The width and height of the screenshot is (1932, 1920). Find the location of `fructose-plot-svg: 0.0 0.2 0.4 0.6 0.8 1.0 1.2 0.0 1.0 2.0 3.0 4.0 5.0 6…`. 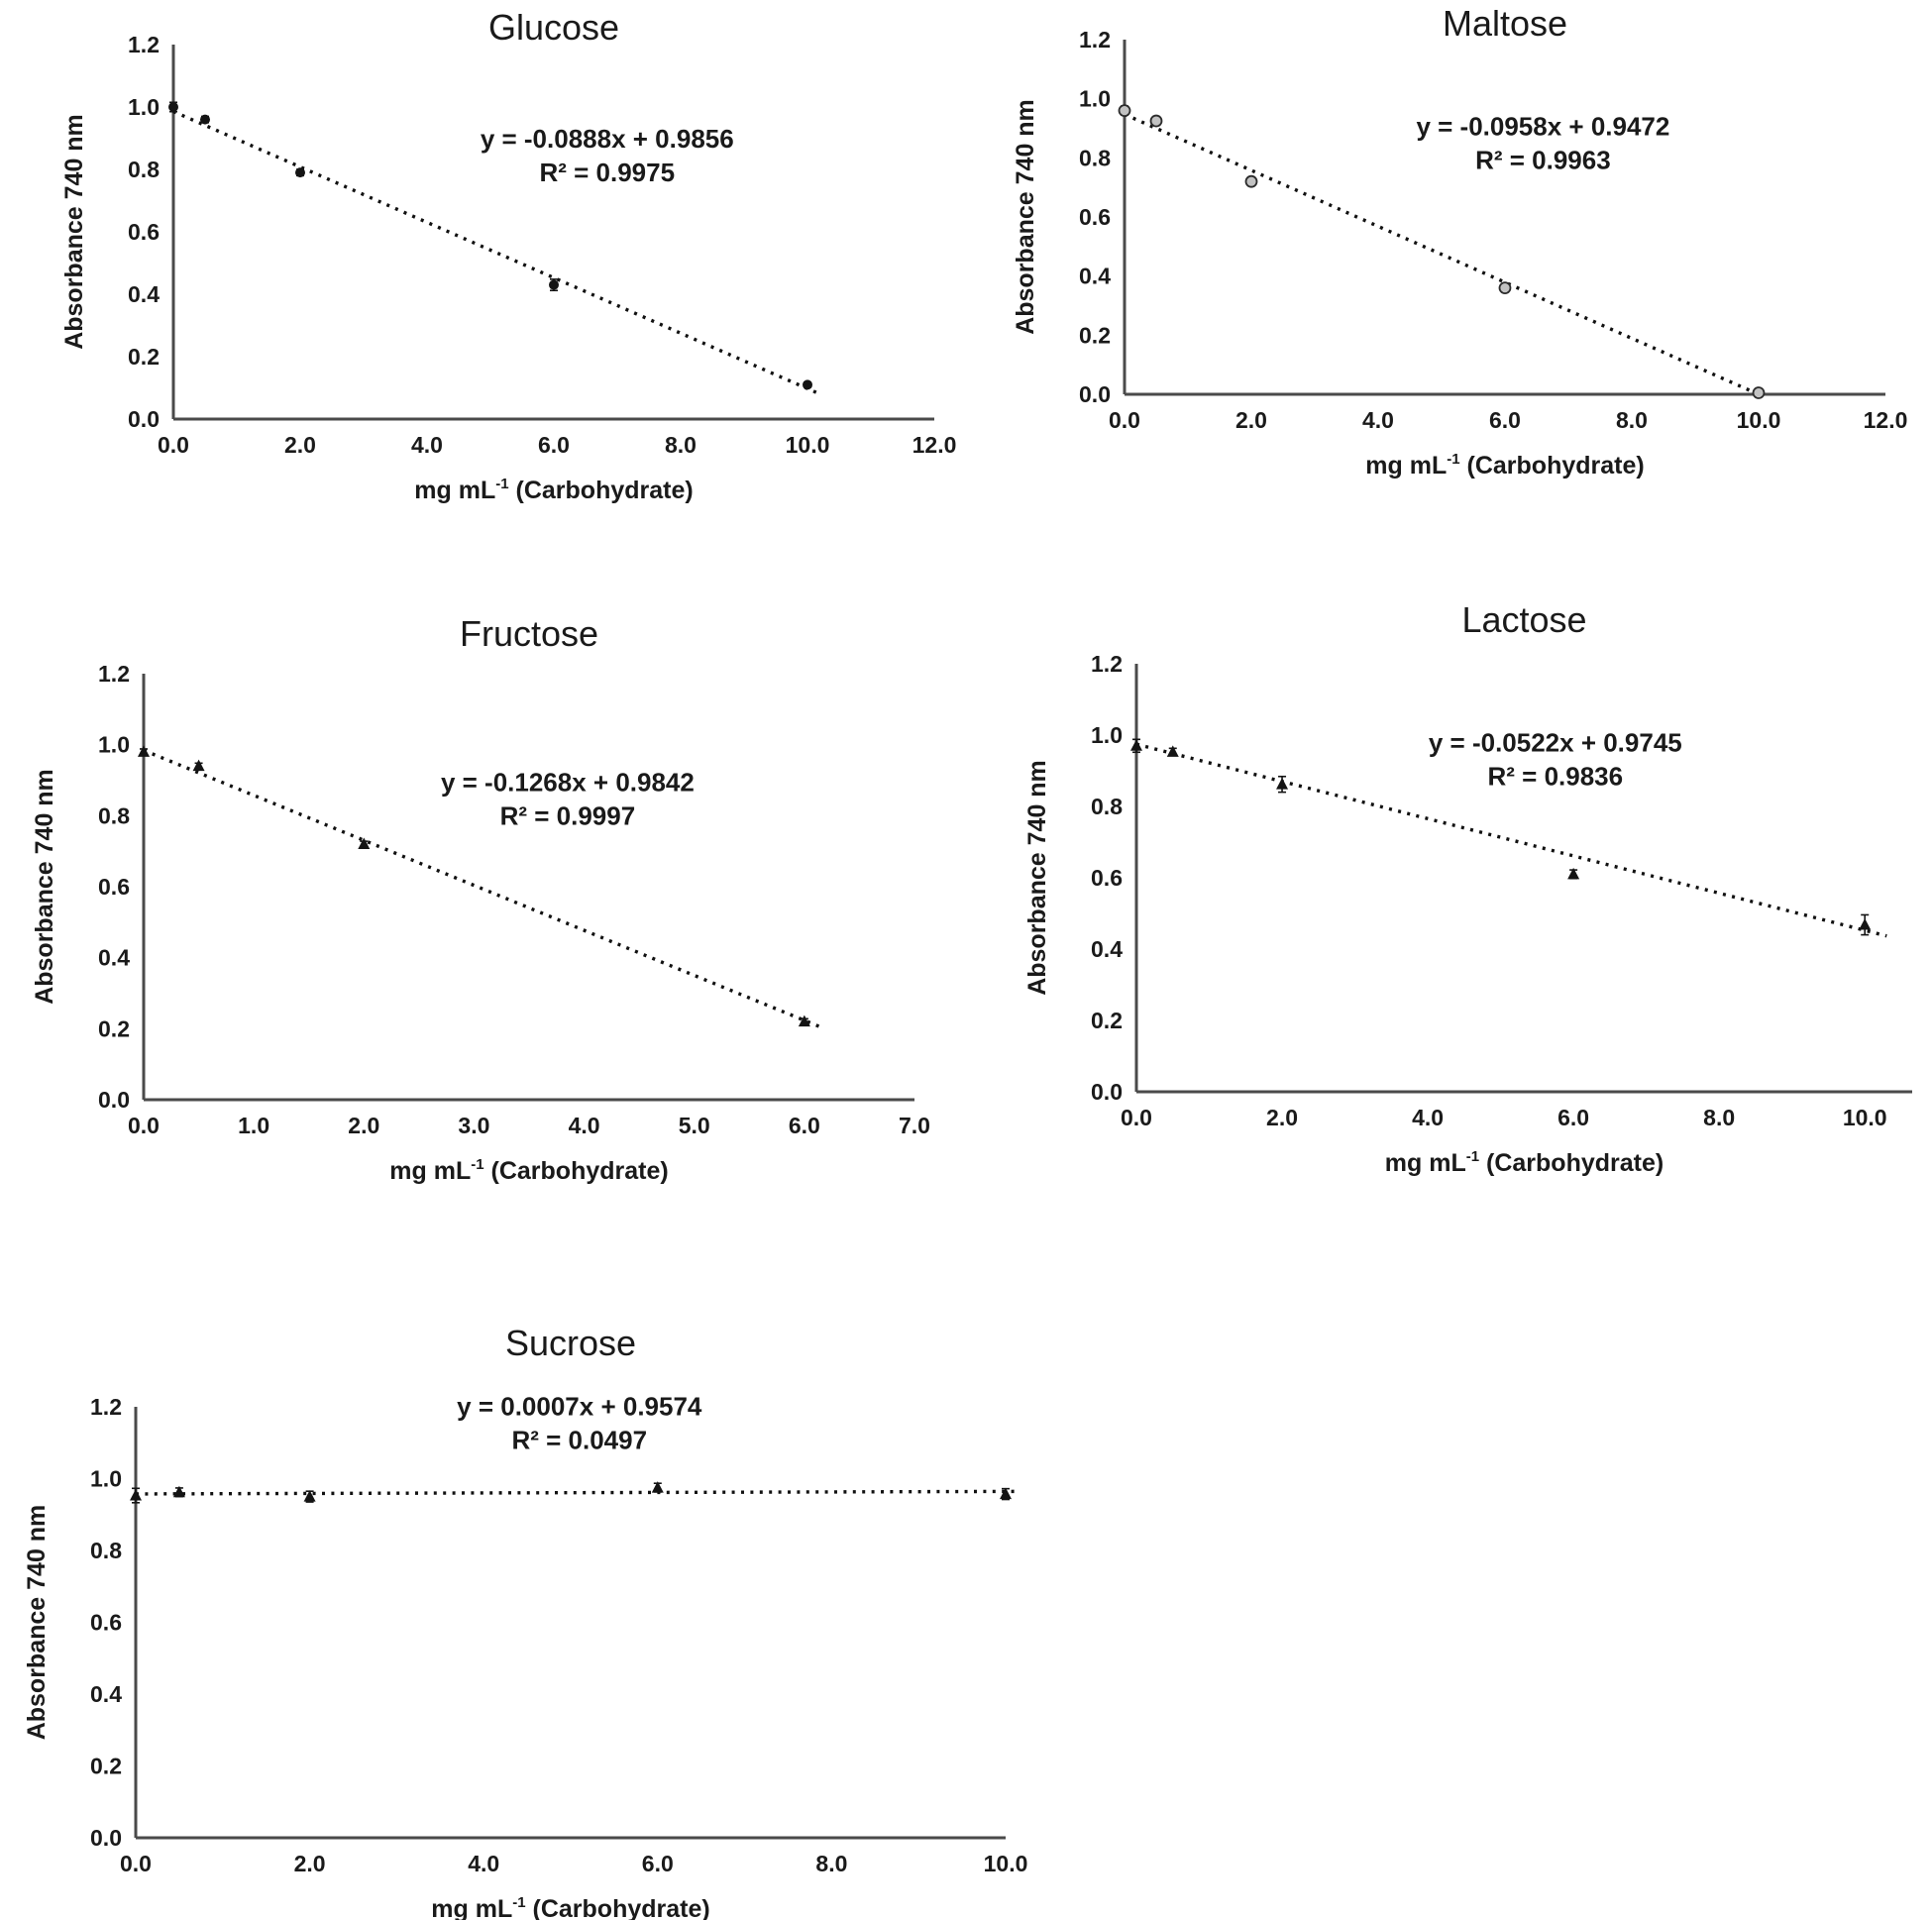

fructose-plot-svg: 0.0 0.2 0.4 0.6 0.8 1.0 1.2 0.0 1.0 2.0 3.0 4.0 5.0 6… is located at coordinates (480, 899).